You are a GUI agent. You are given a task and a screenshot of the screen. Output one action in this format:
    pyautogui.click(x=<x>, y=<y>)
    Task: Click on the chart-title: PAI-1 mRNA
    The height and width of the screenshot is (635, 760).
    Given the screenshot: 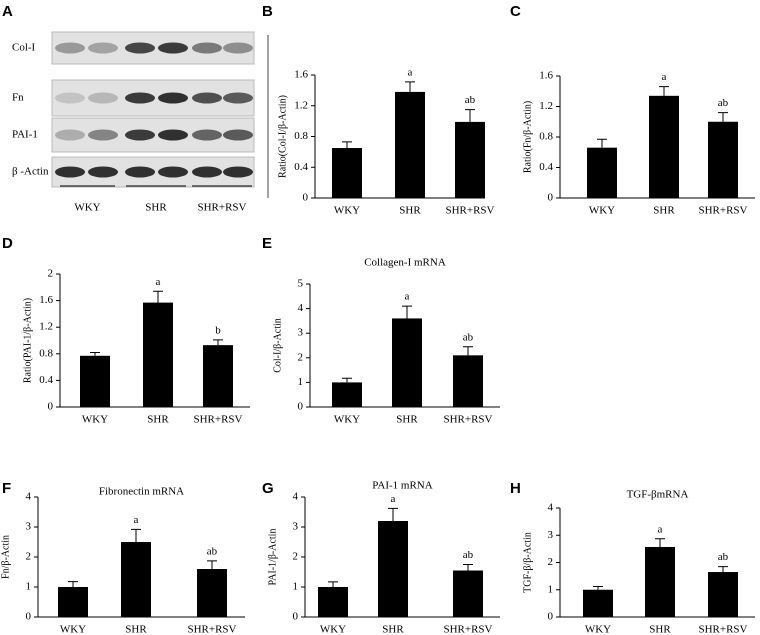 What is the action you would take?
    pyautogui.click(x=402, y=486)
    